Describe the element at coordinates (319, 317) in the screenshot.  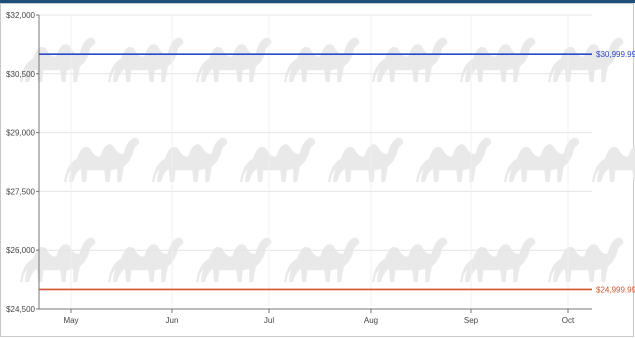
I see `x-axis-ticks: May Jun Jul Aug Sep Oct` at that location.